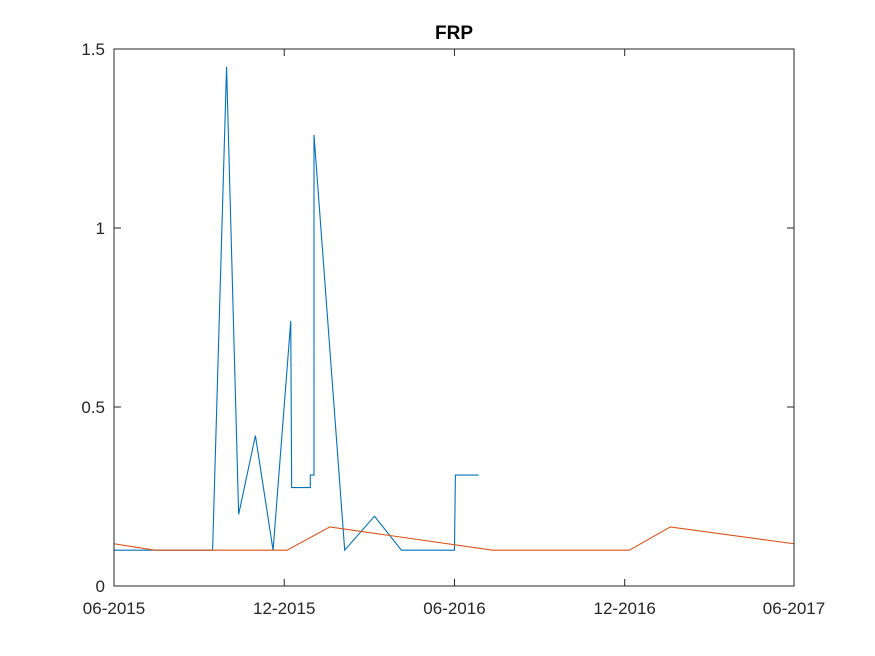 The width and height of the screenshot is (875, 656). What do you see at coordinates (454, 608) in the screenshot?
I see `x-tick-label: 06-2016` at bounding box center [454, 608].